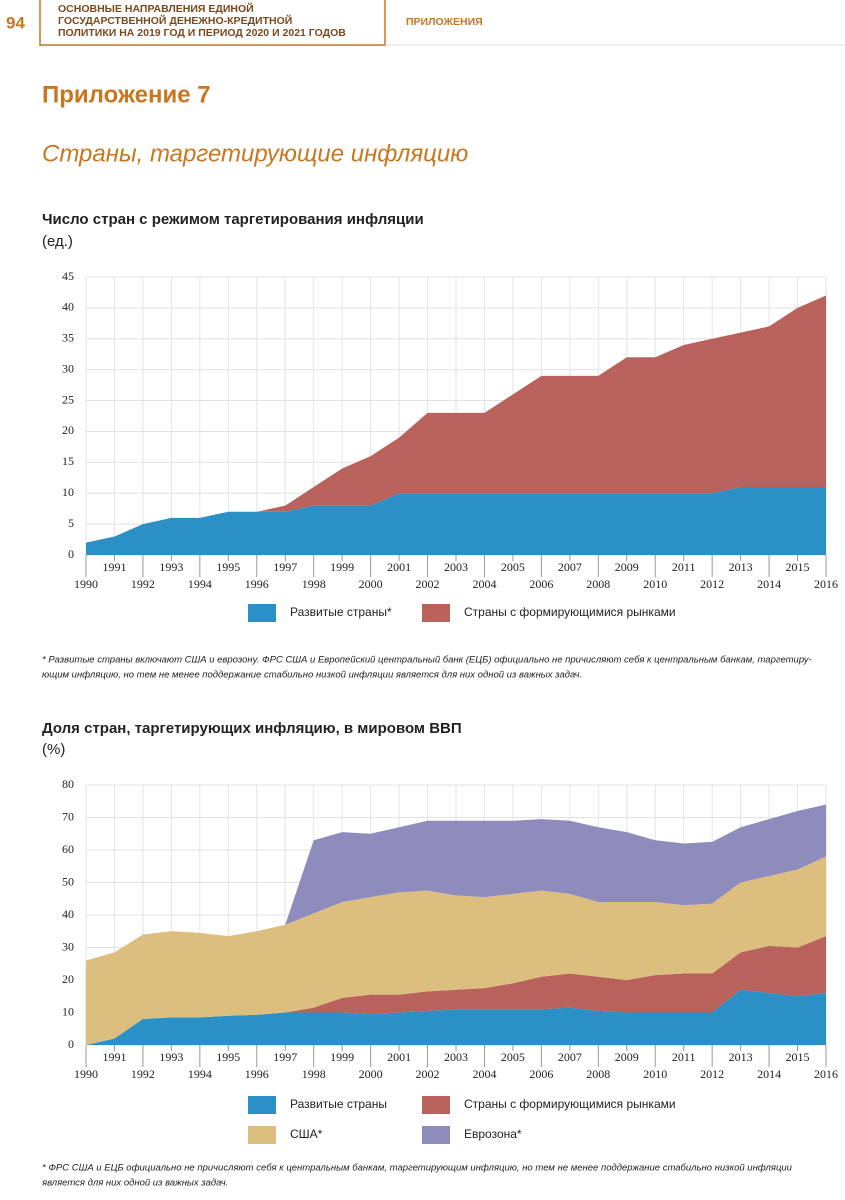 The image size is (845, 1200). Describe the element at coordinates (68, 881) in the screenshot. I see `y-tick-label: 50` at that location.